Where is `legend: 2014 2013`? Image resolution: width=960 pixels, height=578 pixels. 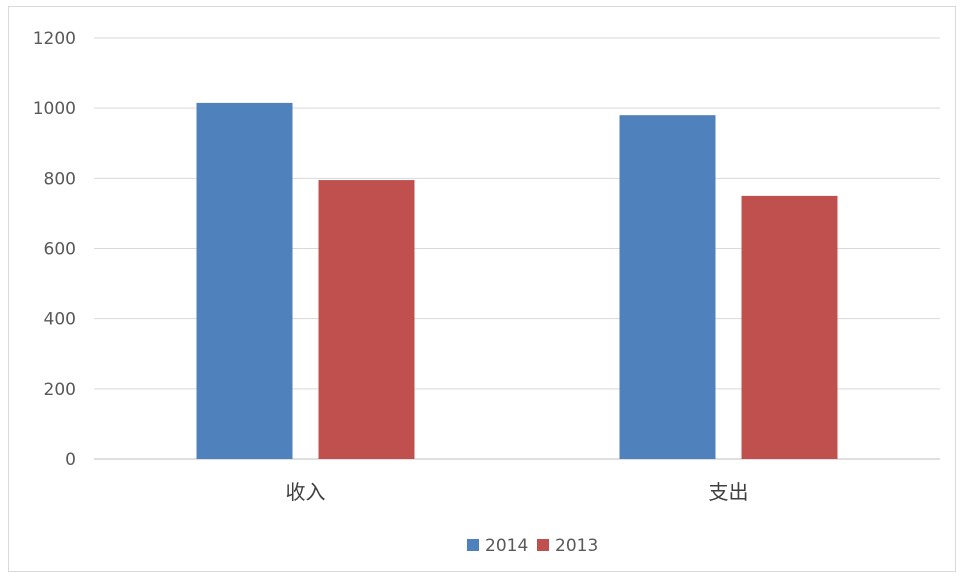
legend: 2014 2013 is located at coordinates (532, 546).